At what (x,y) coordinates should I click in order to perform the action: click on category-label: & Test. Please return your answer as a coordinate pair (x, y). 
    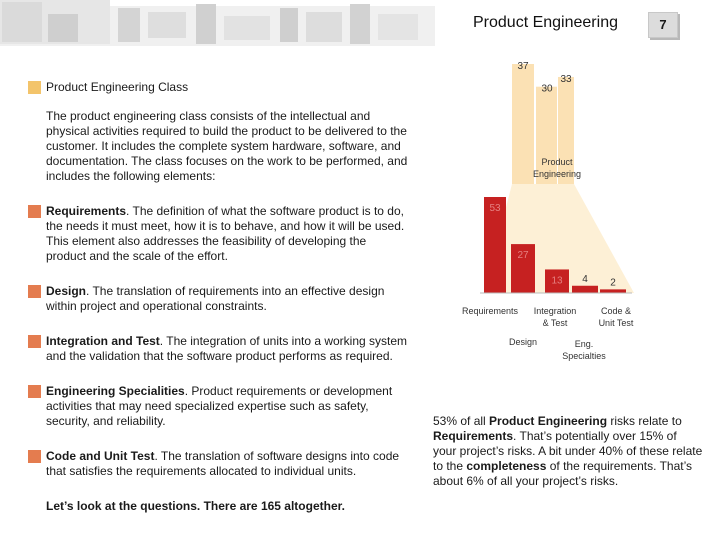
    Looking at the image, I should click on (555, 323).